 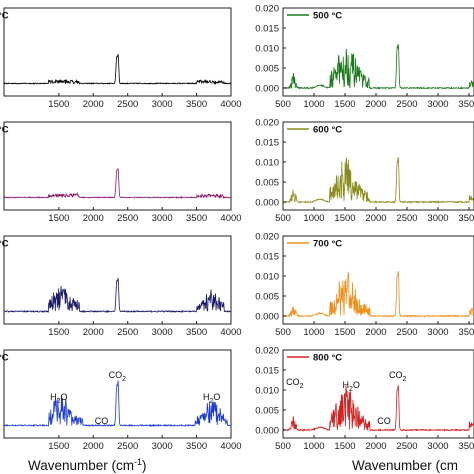 I want to click on legend-label: 500 °C, so click(x=327, y=16).